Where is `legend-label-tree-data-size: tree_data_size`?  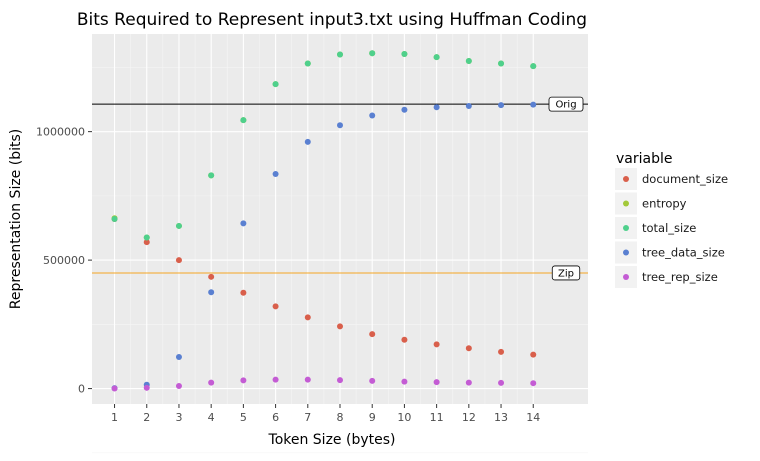
legend-label-tree-data-size: tree_data_size is located at coordinates (683, 253).